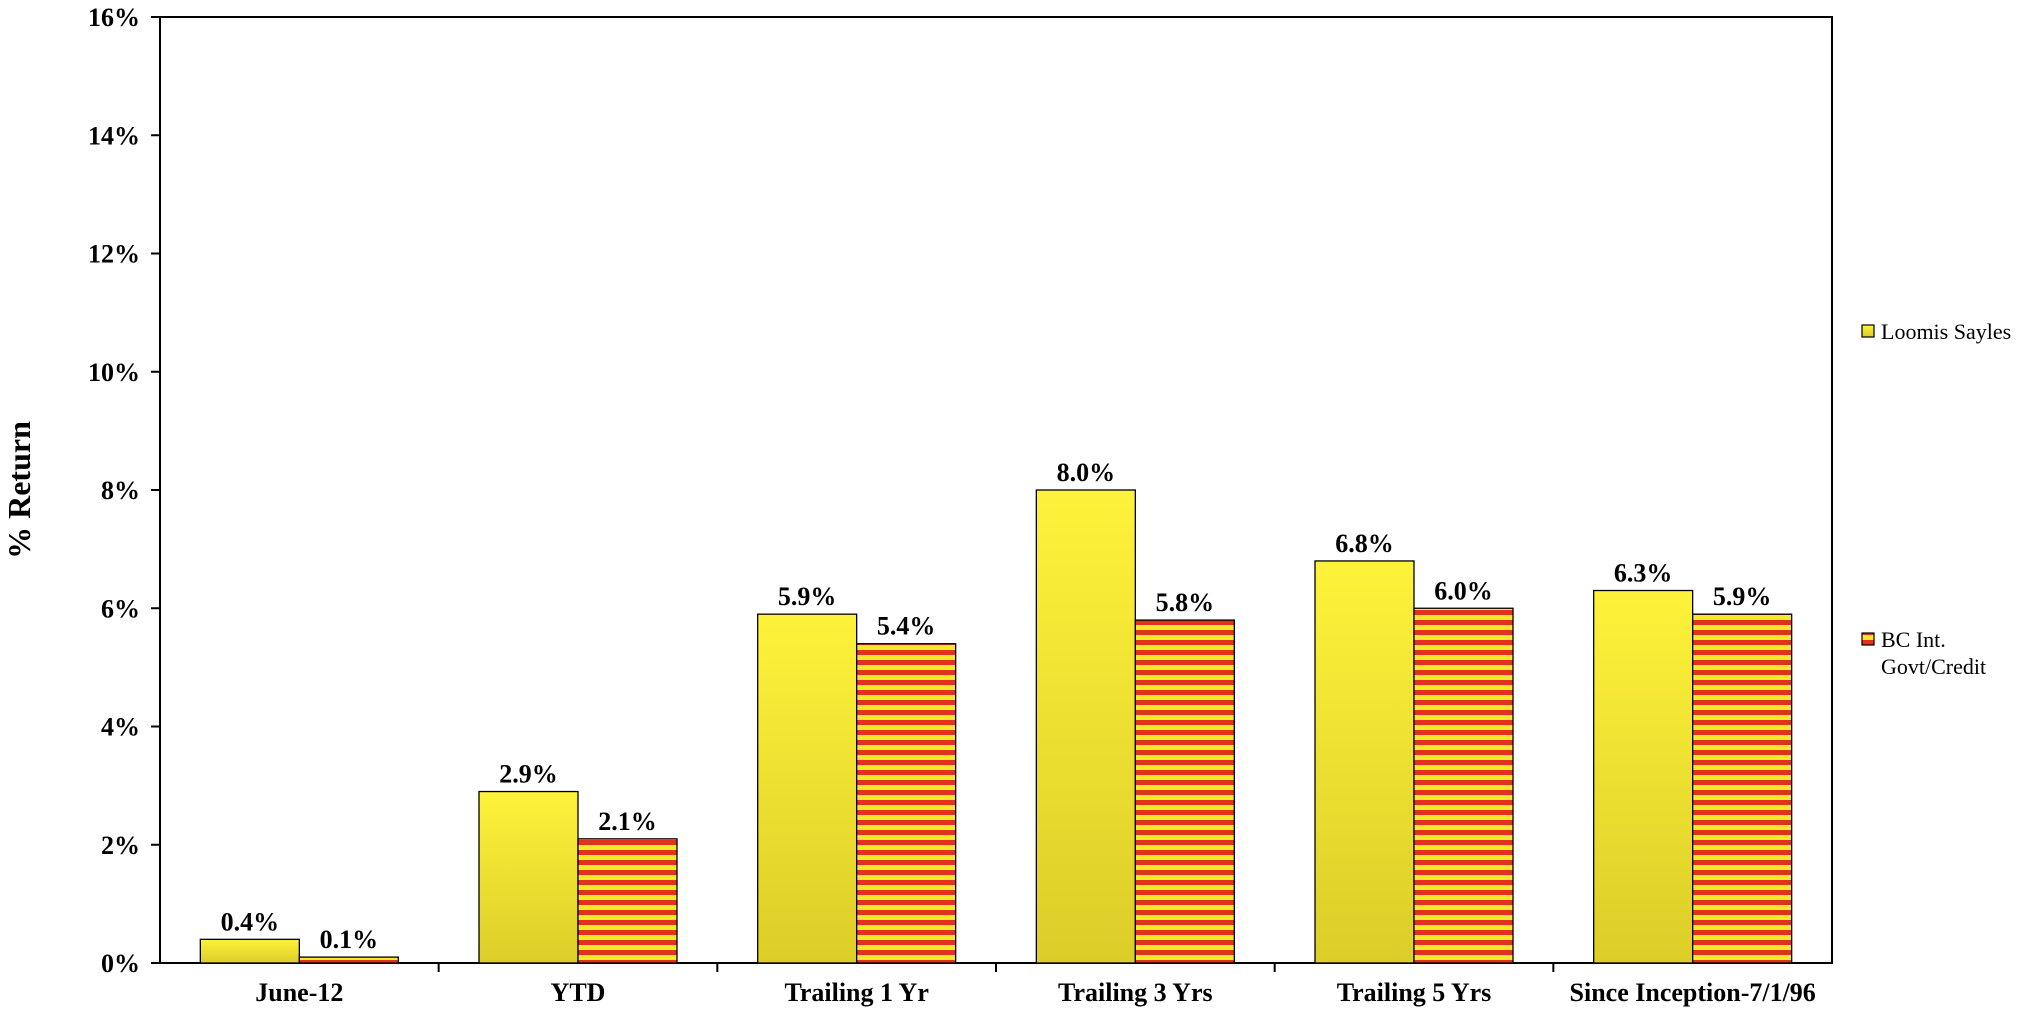  I want to click on data-label: 0.1%, so click(349, 939).